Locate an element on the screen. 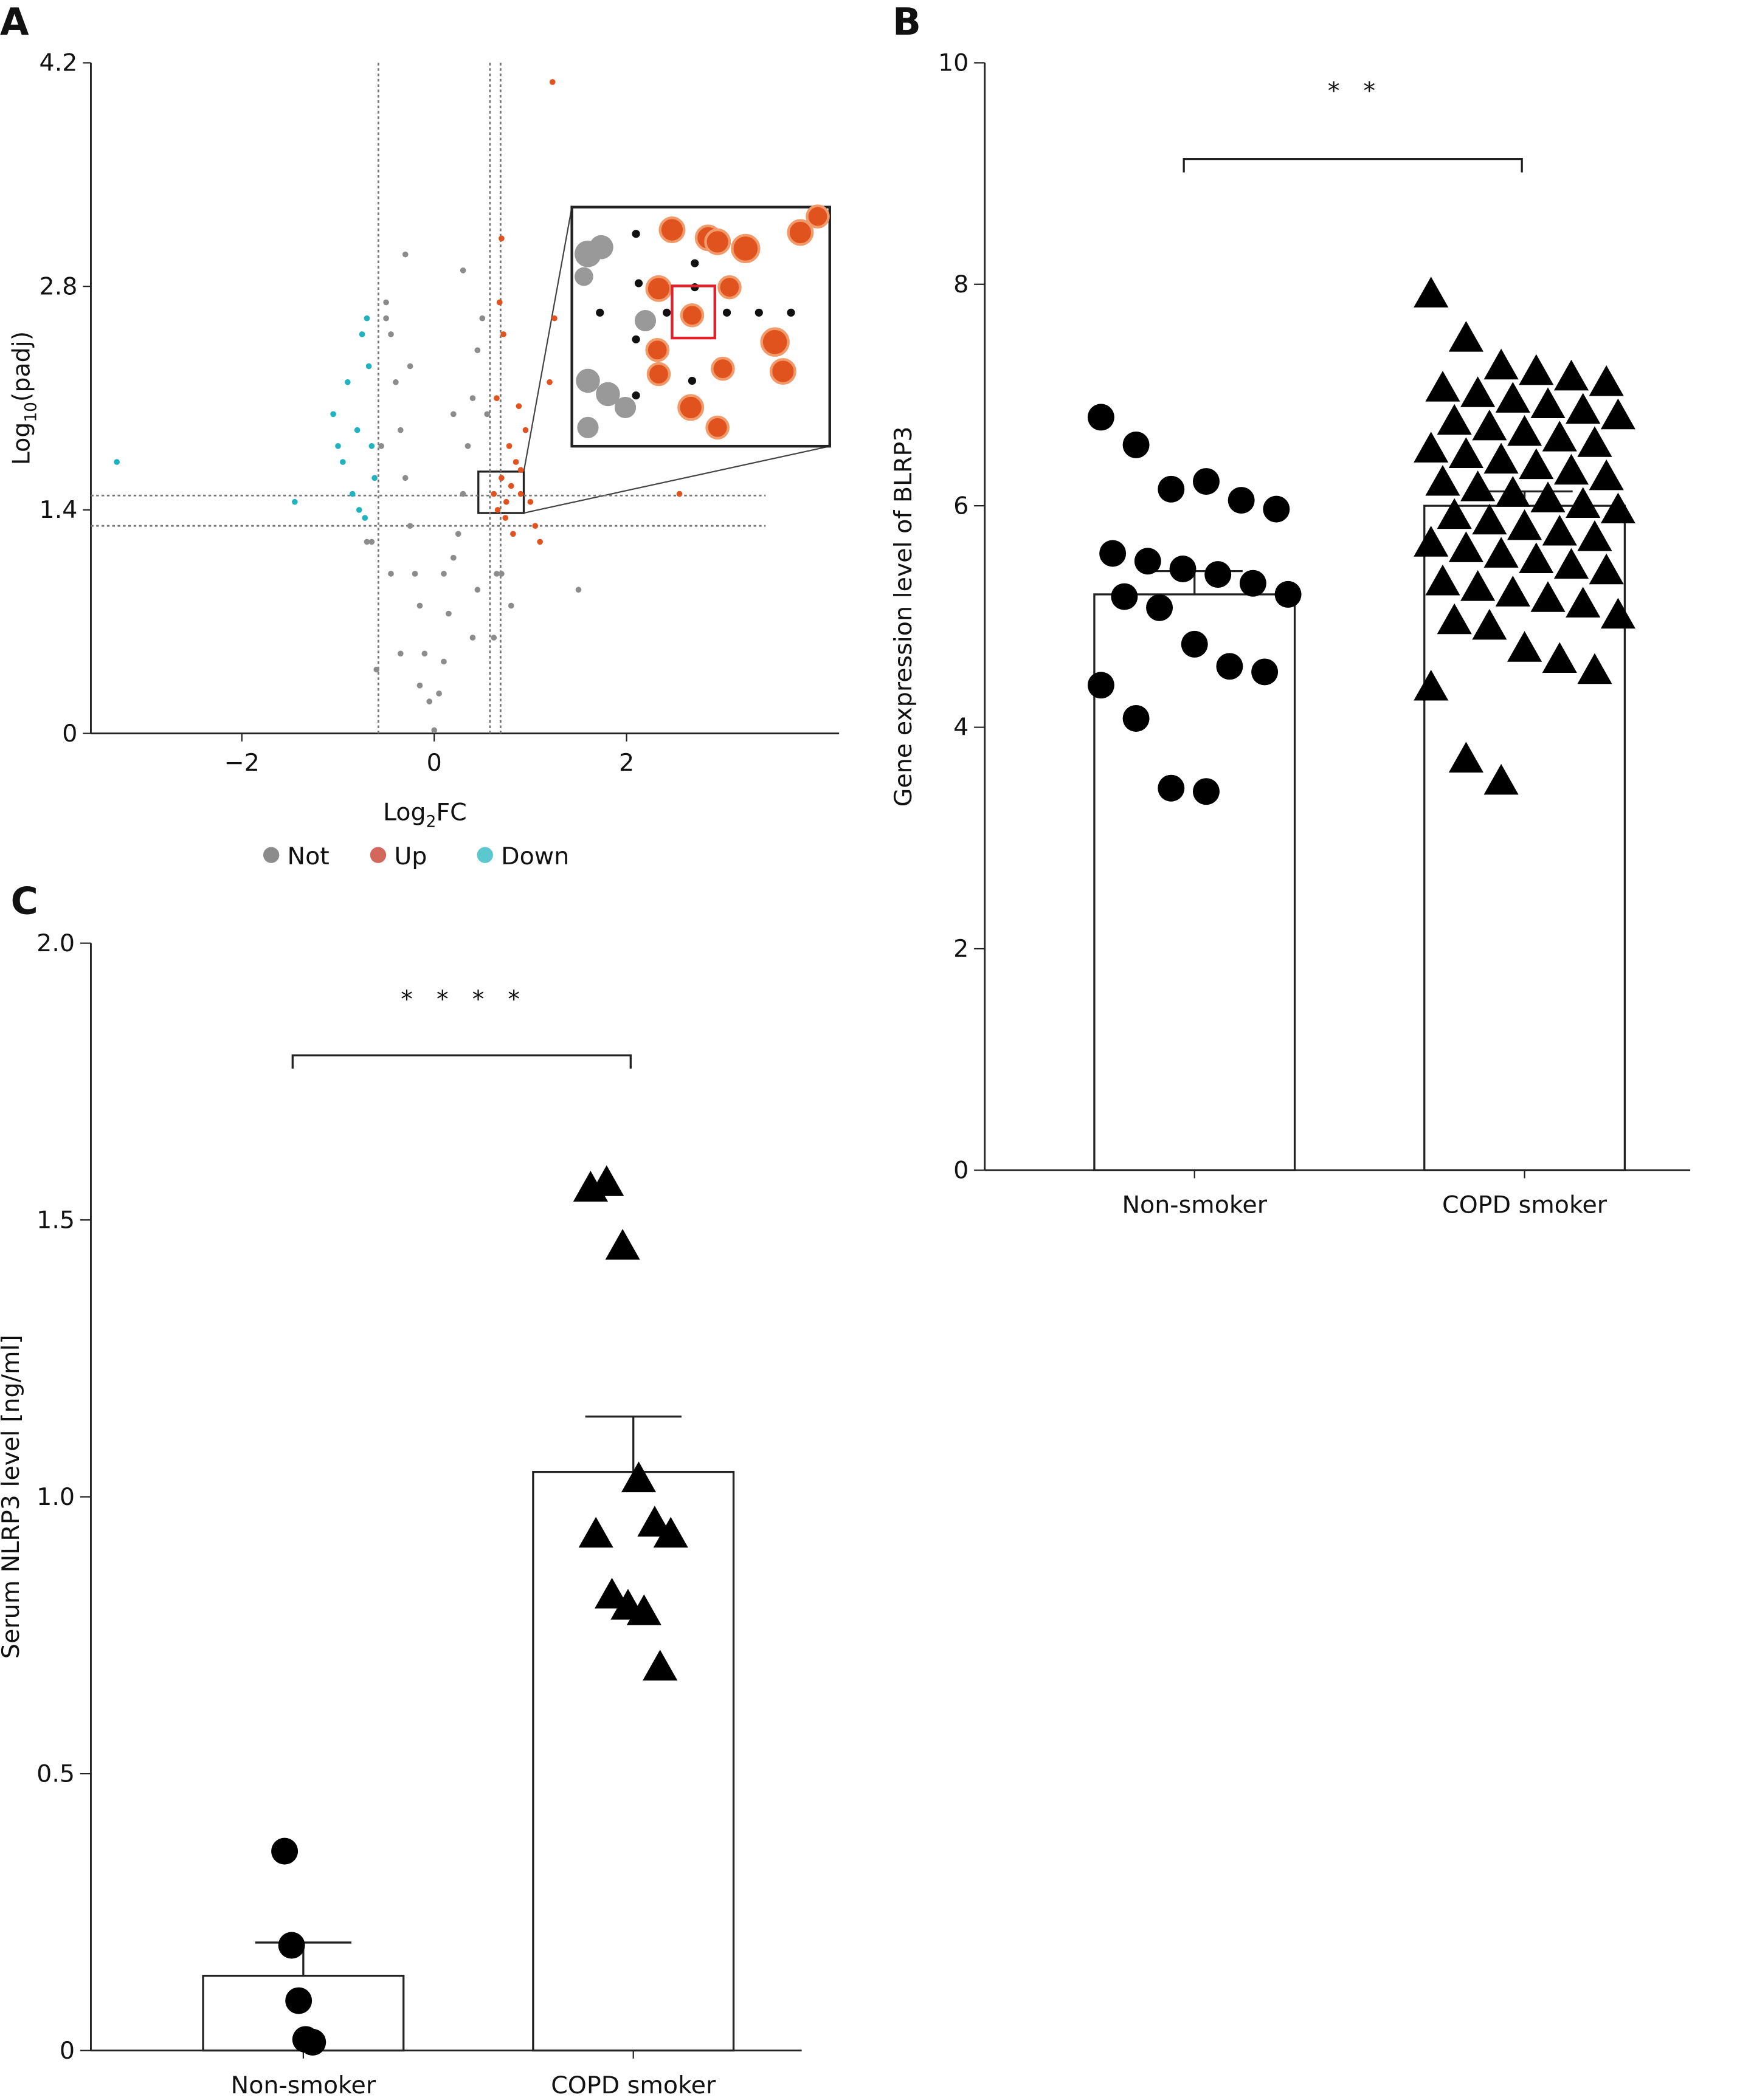  zoom-inset is located at coordinates (654, 359).